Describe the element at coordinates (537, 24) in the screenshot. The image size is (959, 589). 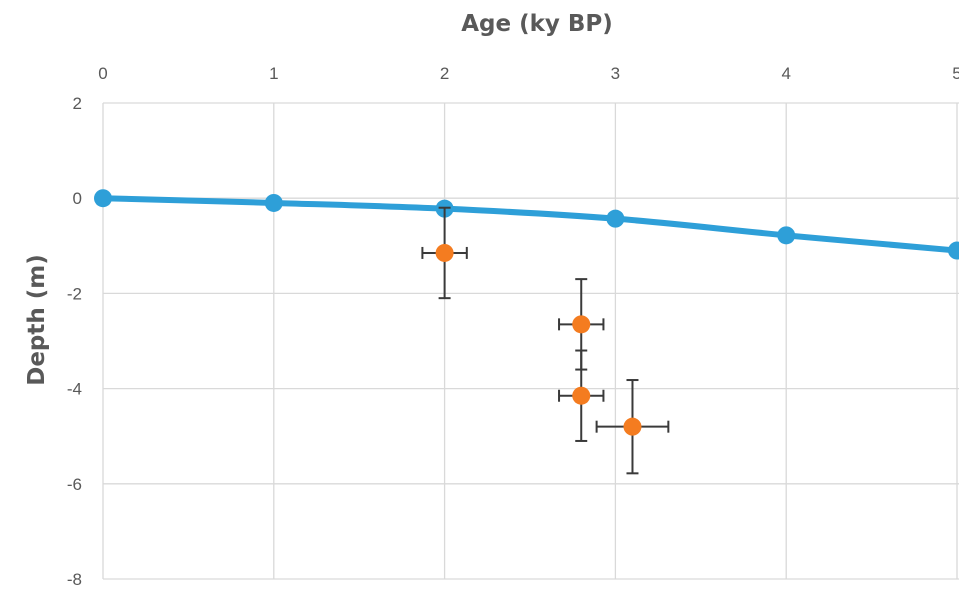
I see `x-axis-title: Age (ky BP)` at that location.